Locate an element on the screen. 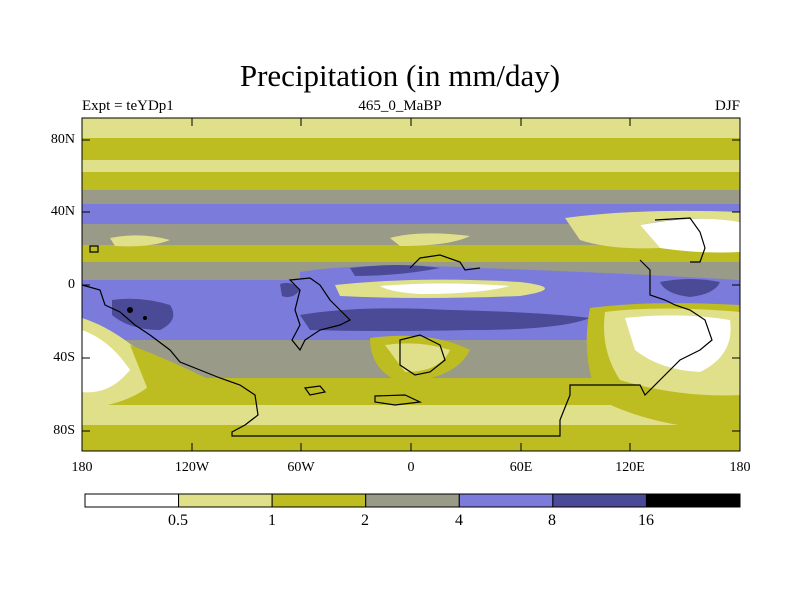  region-verydry-east-ne is located at coordinates (690, 235).